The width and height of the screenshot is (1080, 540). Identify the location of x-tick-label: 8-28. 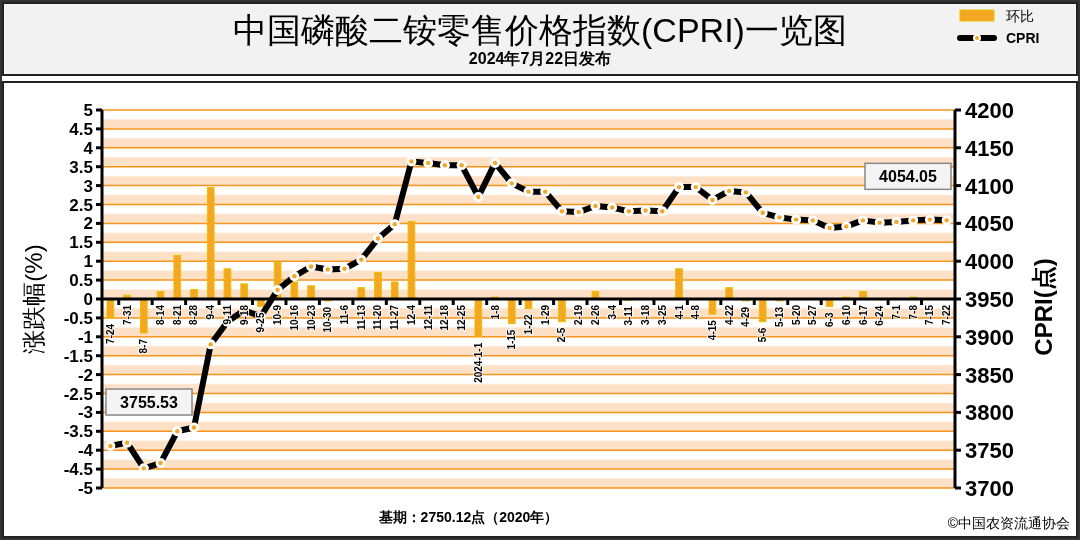
(194, 315).